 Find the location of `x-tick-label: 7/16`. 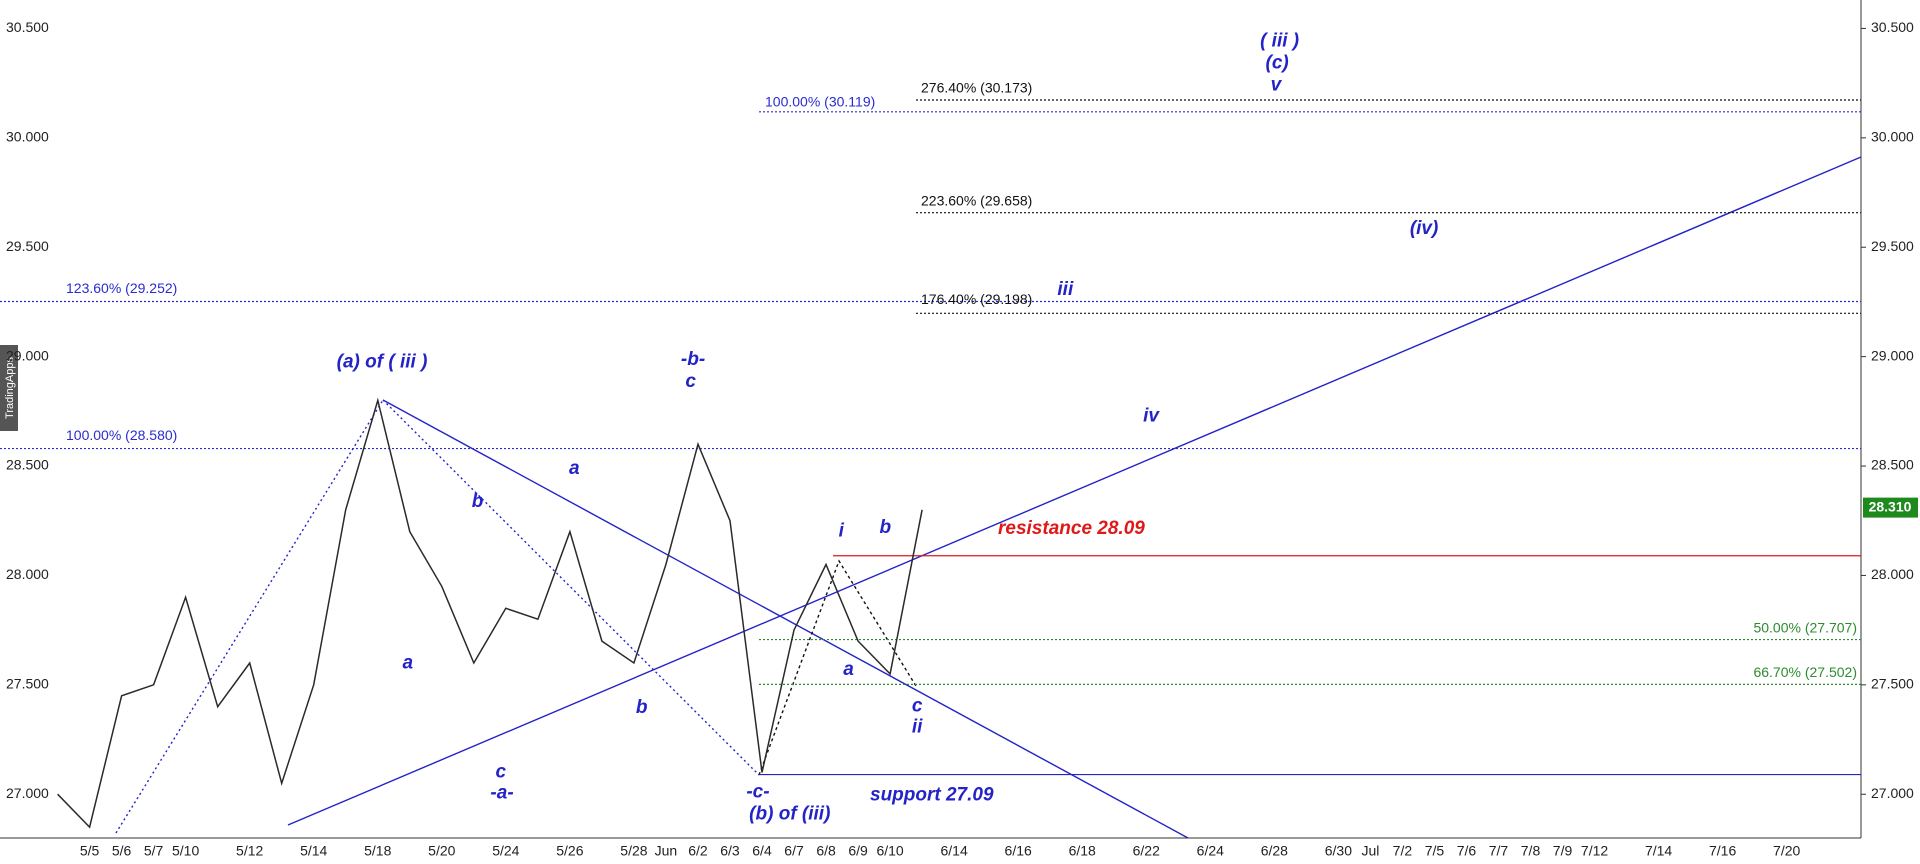

x-tick-label: 7/16 is located at coordinates (1722, 851).